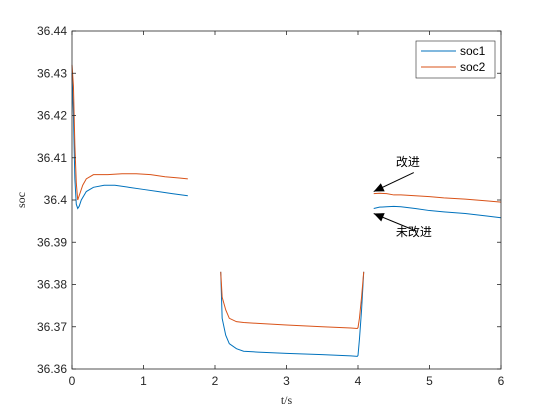  Describe the element at coordinates (52, 73) in the screenshot. I see `y-tick-label: 36.43` at that location.